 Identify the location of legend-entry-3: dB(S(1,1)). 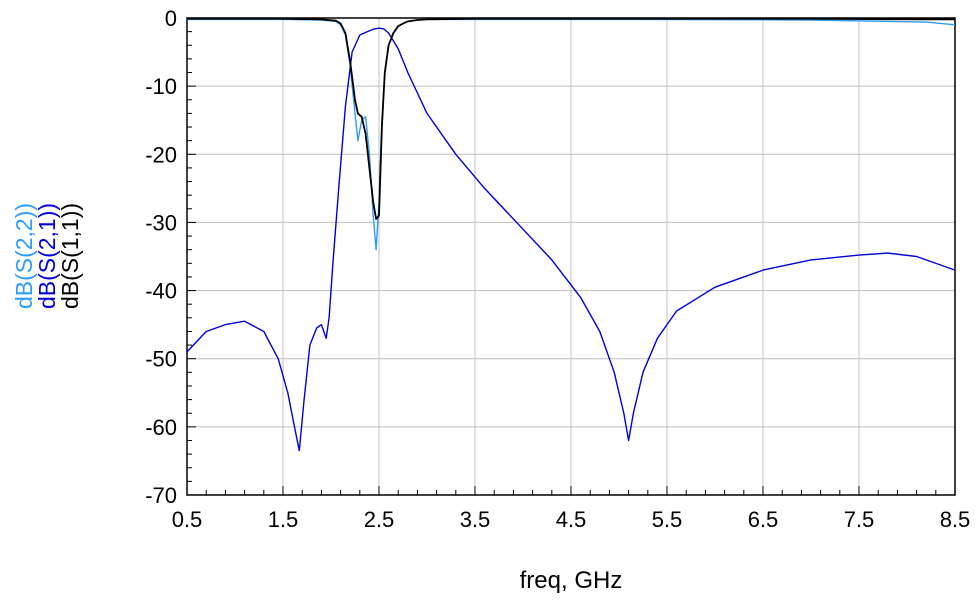
(70, 256).